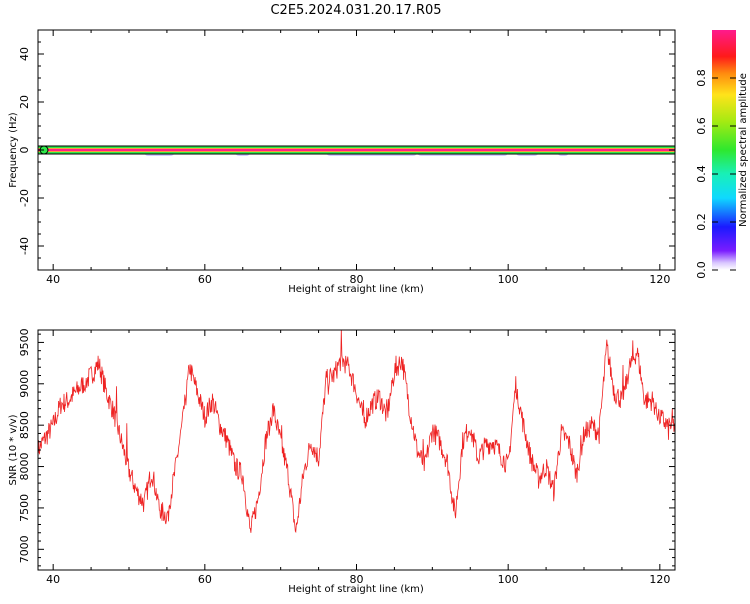 Image resolution: width=750 pixels, height=604 pixels. What do you see at coordinates (24, 342) in the screenshot?
I see `snr-y-tick-label: 9500` at bounding box center [24, 342].